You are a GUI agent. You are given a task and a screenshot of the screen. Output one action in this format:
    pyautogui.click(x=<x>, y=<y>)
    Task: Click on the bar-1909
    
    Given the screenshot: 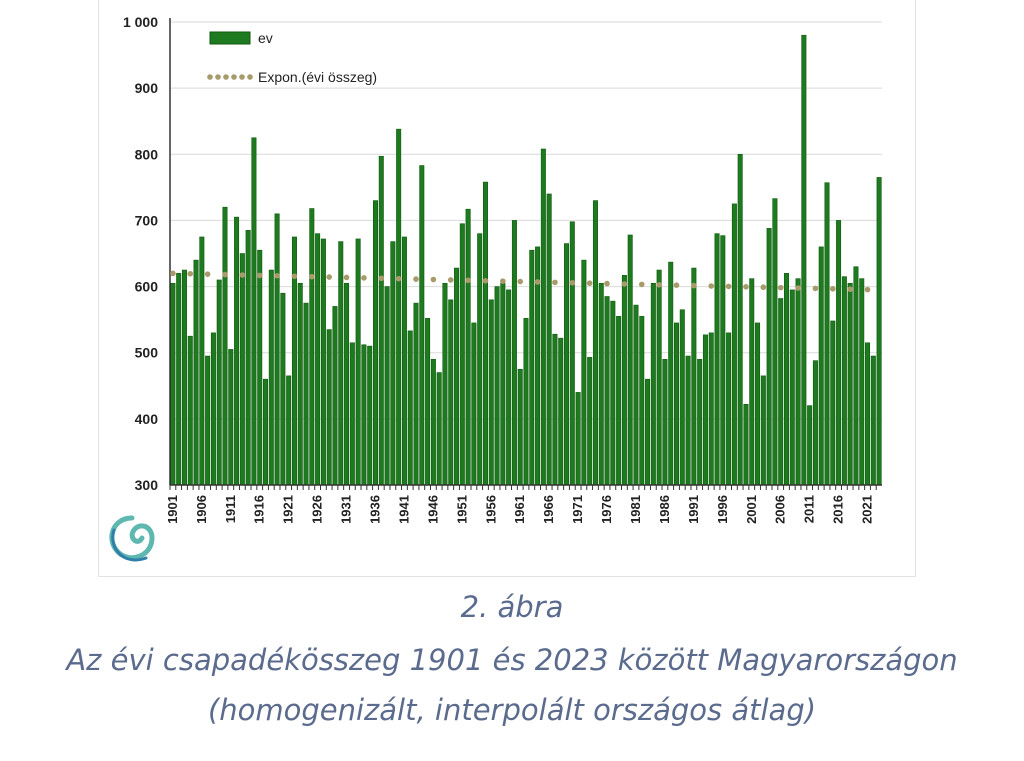 What is the action you would take?
    pyautogui.click(x=219, y=382)
    